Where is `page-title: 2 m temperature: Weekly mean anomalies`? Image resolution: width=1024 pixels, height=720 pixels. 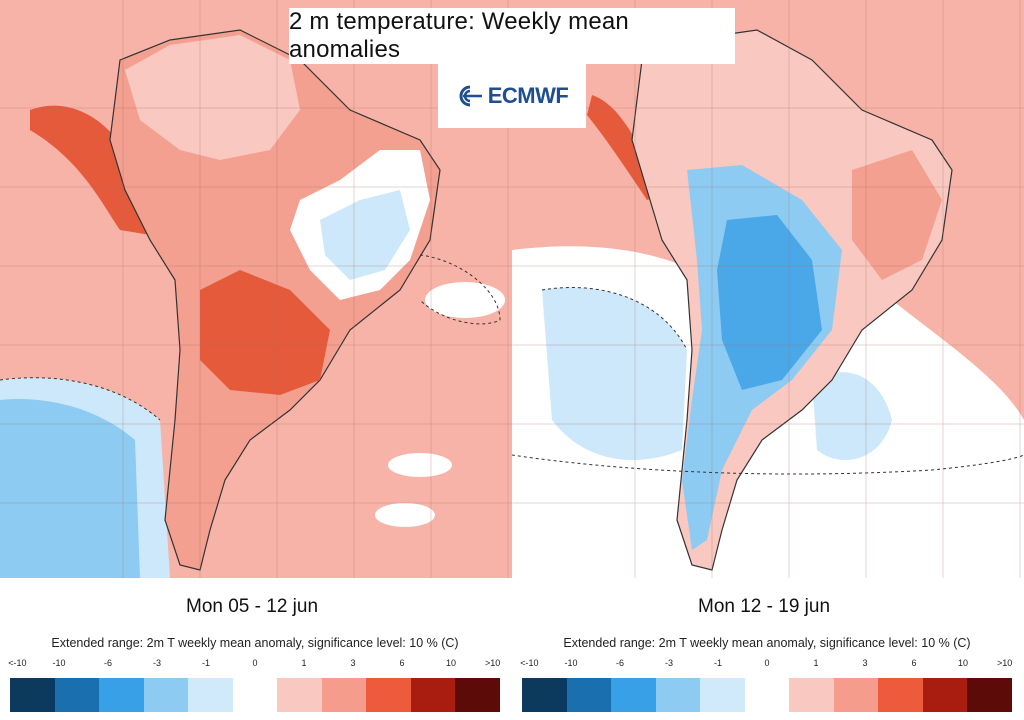
page-title: 2 m temperature: Weekly mean anomalies is located at coordinates (459, 35).